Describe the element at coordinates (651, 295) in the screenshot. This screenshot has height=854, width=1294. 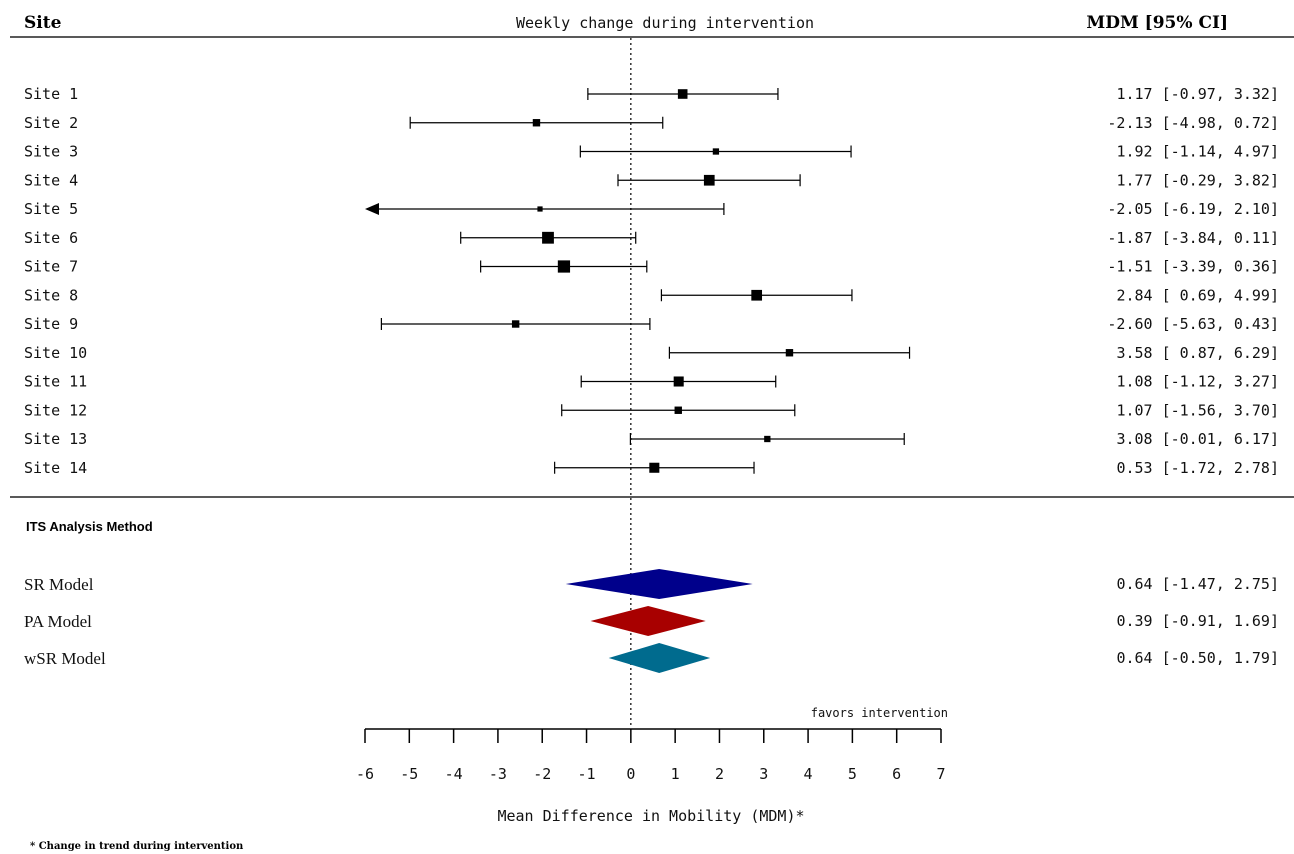
I see `site-row: Site 8 2.84 [ 0.69, 4.99]` at that location.